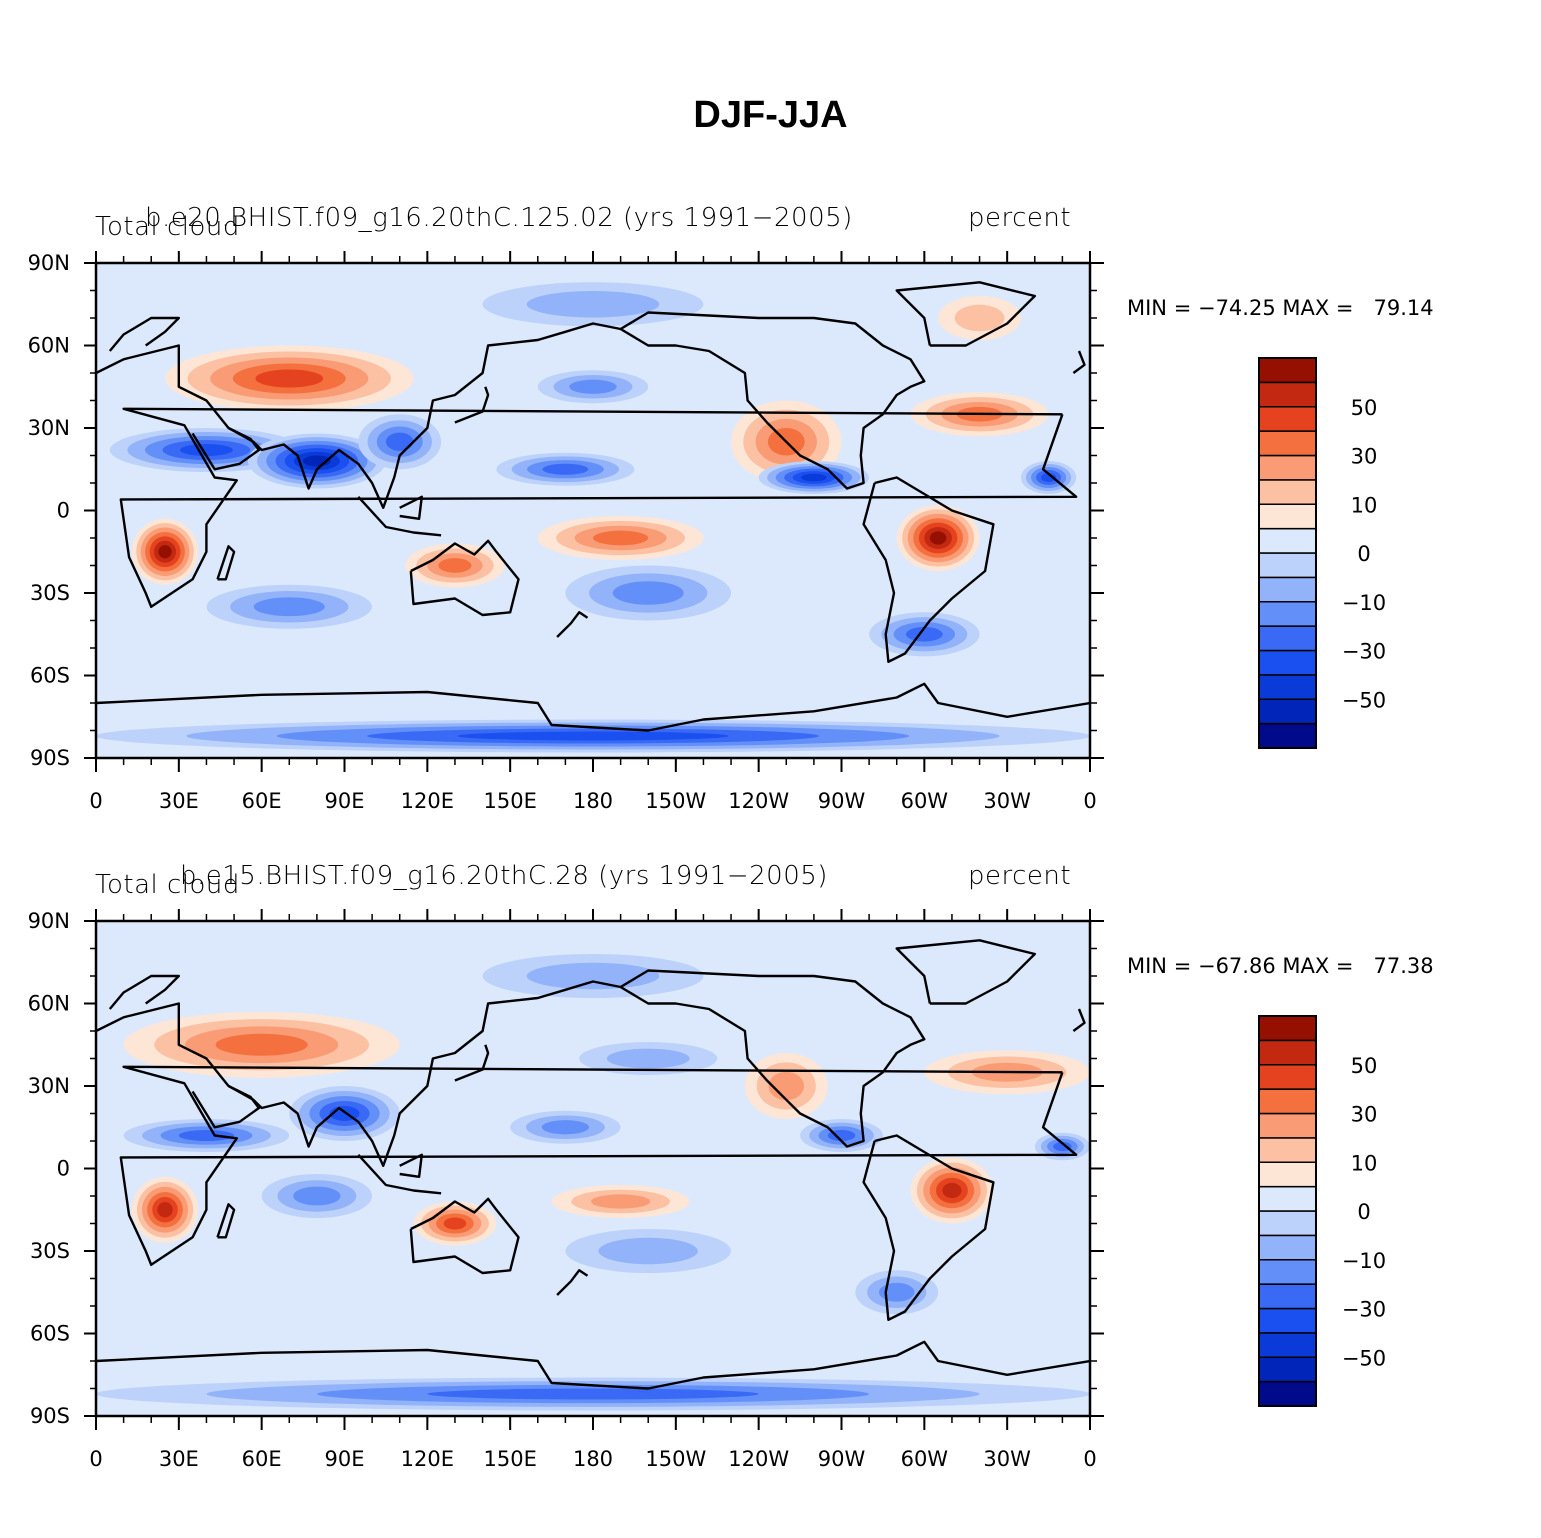  Describe the element at coordinates (1364, 1310) in the screenshot. I see `colorbar-label: −30` at that location.